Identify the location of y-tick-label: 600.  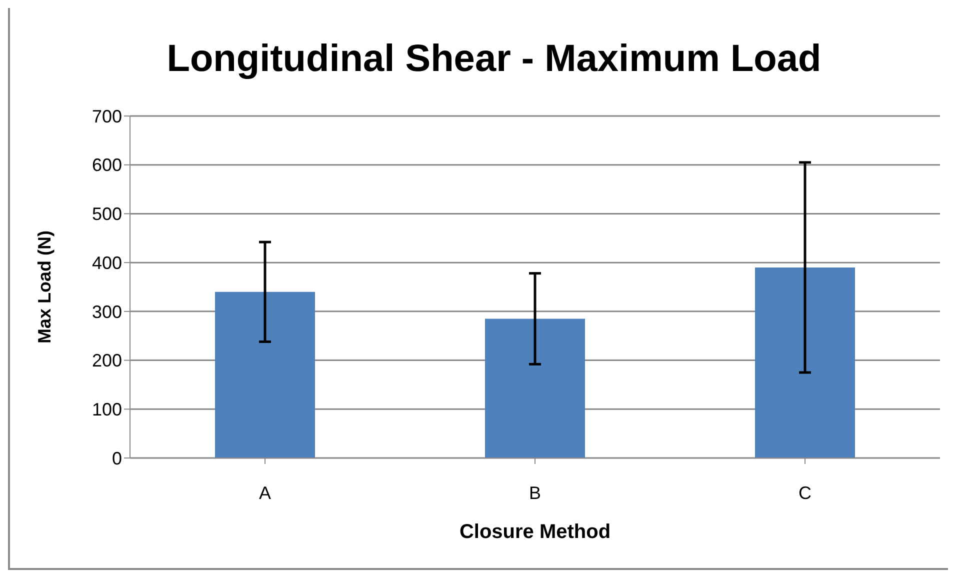
(107, 165).